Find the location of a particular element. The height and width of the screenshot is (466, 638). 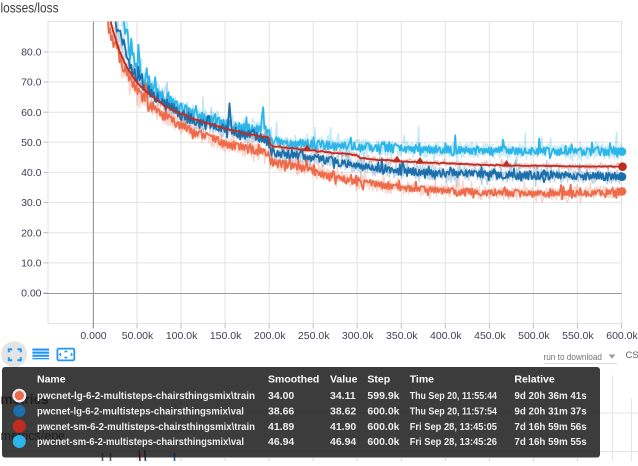

svg-text: Time is located at coordinates (422, 379).